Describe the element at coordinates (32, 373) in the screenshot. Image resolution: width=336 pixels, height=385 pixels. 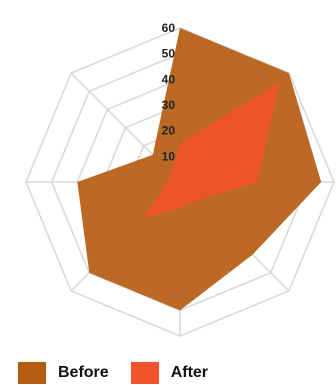
I see `legend-swatch-before` at that location.